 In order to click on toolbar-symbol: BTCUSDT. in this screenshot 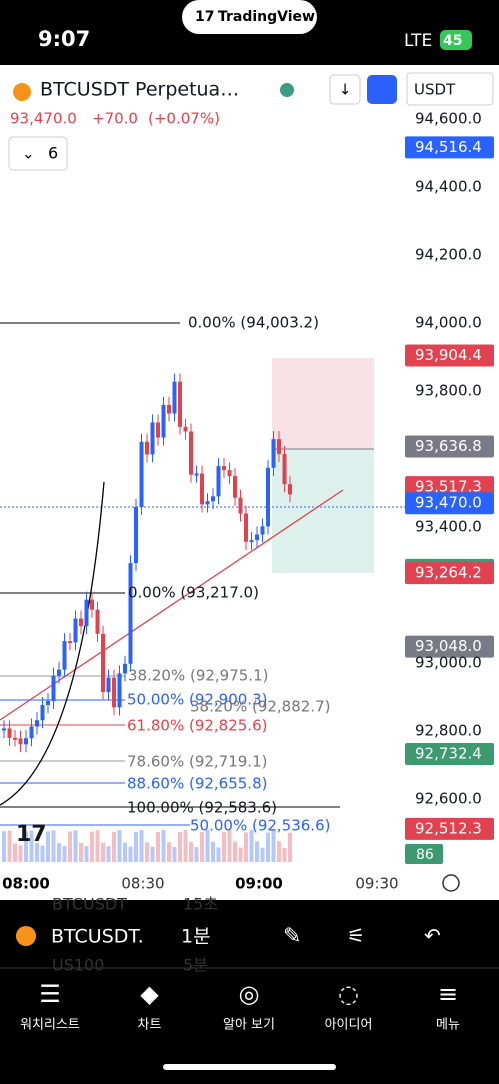, I will do `click(97, 937)`.